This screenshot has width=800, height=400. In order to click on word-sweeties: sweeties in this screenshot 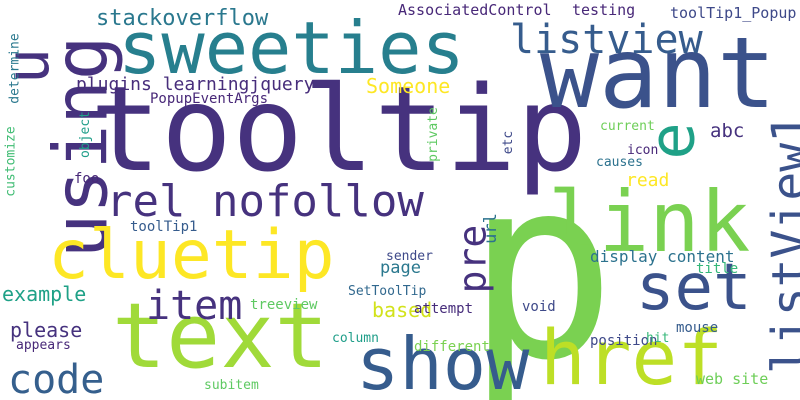, I will do `click(291, 48)`.